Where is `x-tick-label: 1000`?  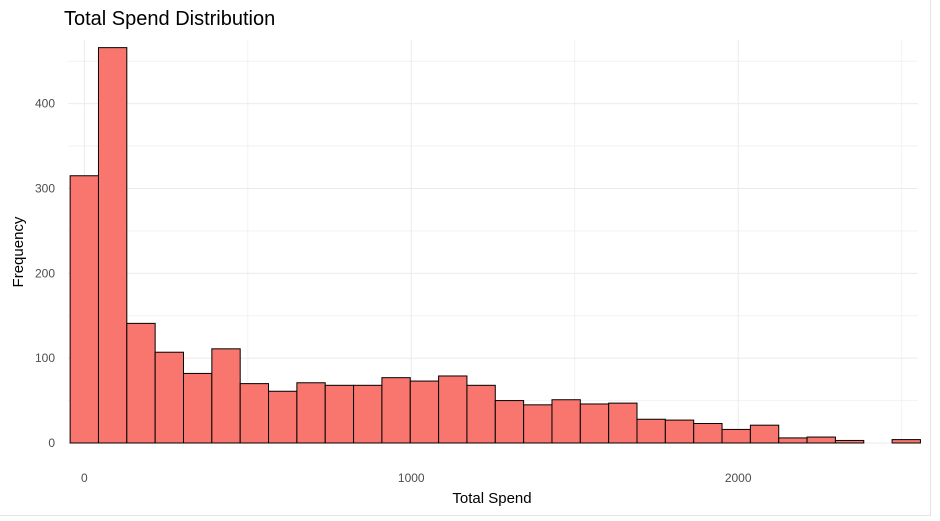
x-tick-label: 1000 is located at coordinates (411, 478).